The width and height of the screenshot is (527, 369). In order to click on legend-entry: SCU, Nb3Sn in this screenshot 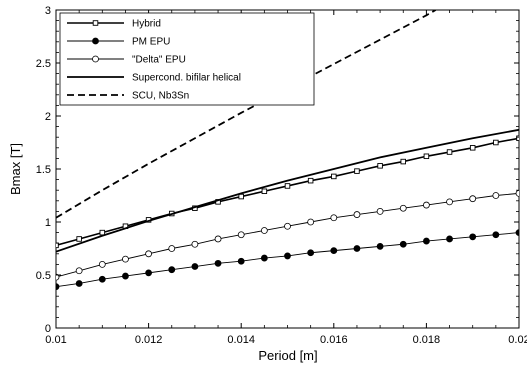, I will do `click(128, 96)`.